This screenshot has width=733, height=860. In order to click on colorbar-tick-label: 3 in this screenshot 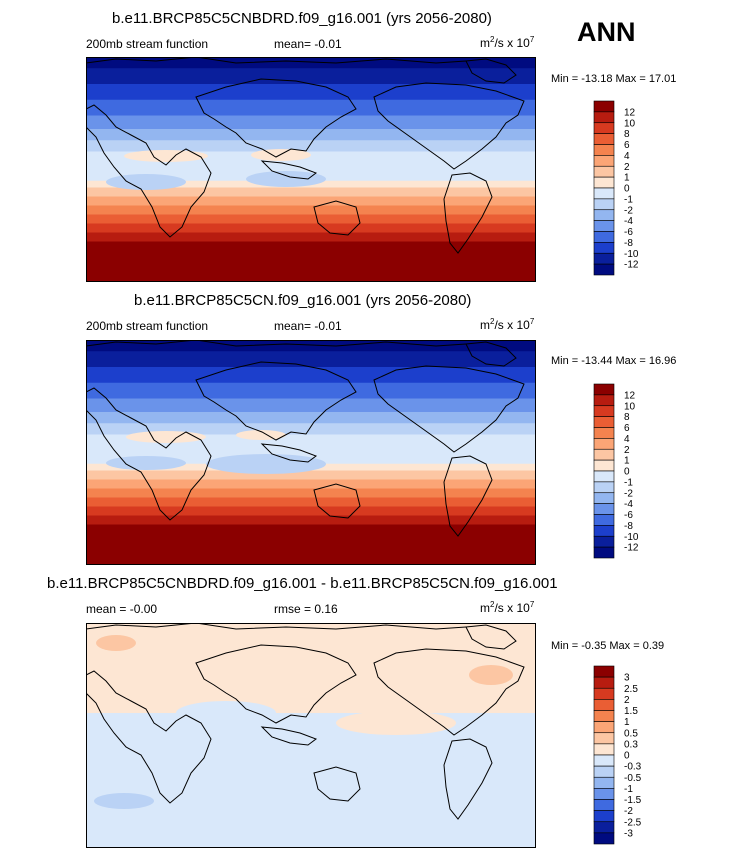, I will do `click(627, 678)`.